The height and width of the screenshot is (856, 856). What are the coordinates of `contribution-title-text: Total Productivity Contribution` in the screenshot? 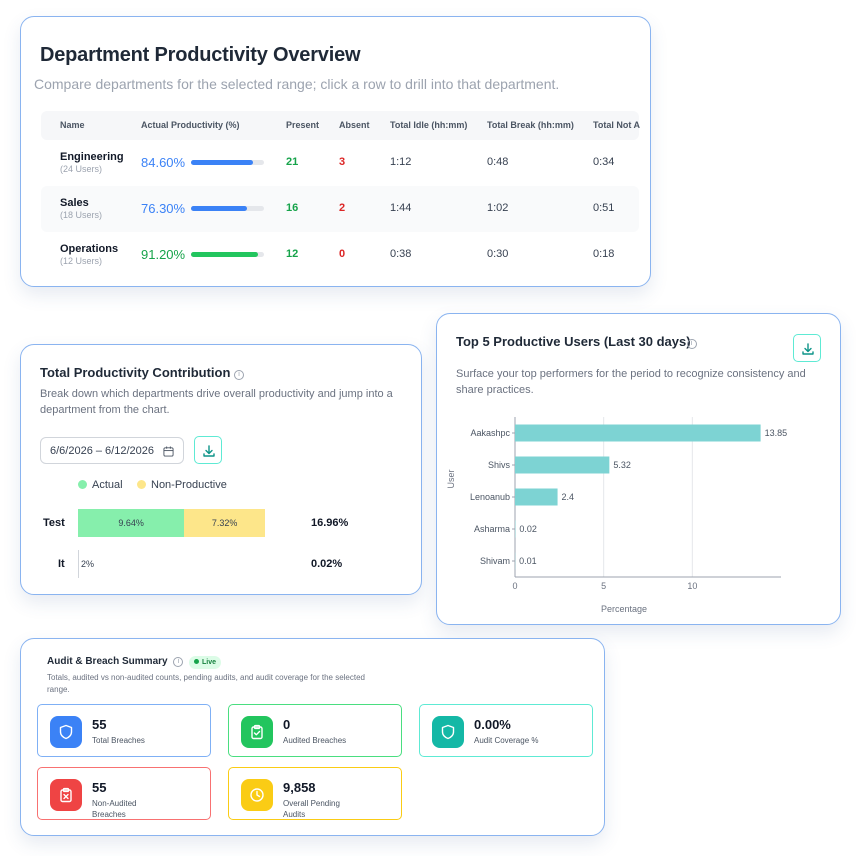 It's located at (135, 372).